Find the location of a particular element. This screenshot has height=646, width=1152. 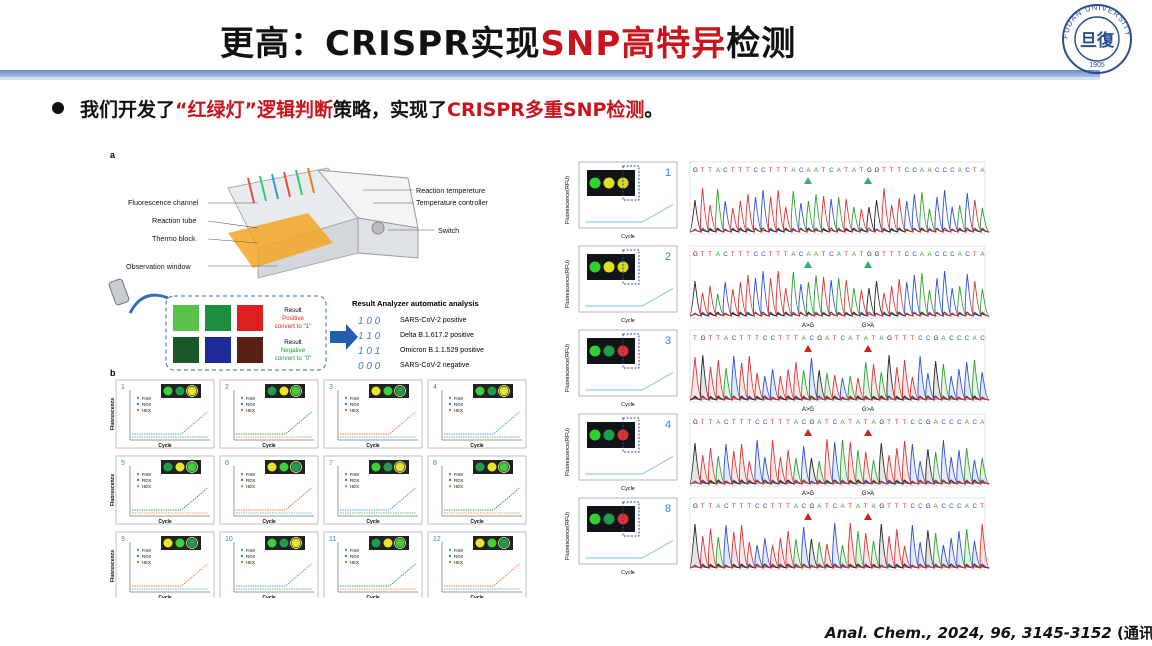

chromatogram is located at coordinates (837, 198).